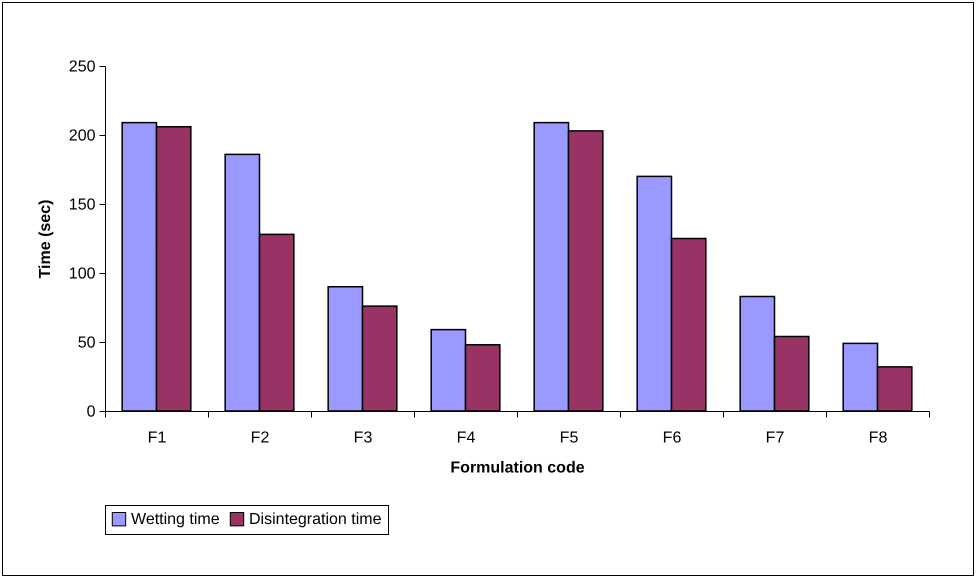 This screenshot has height=580, width=978. Describe the element at coordinates (82, 136) in the screenshot. I see `y-tick-label: 200` at that location.